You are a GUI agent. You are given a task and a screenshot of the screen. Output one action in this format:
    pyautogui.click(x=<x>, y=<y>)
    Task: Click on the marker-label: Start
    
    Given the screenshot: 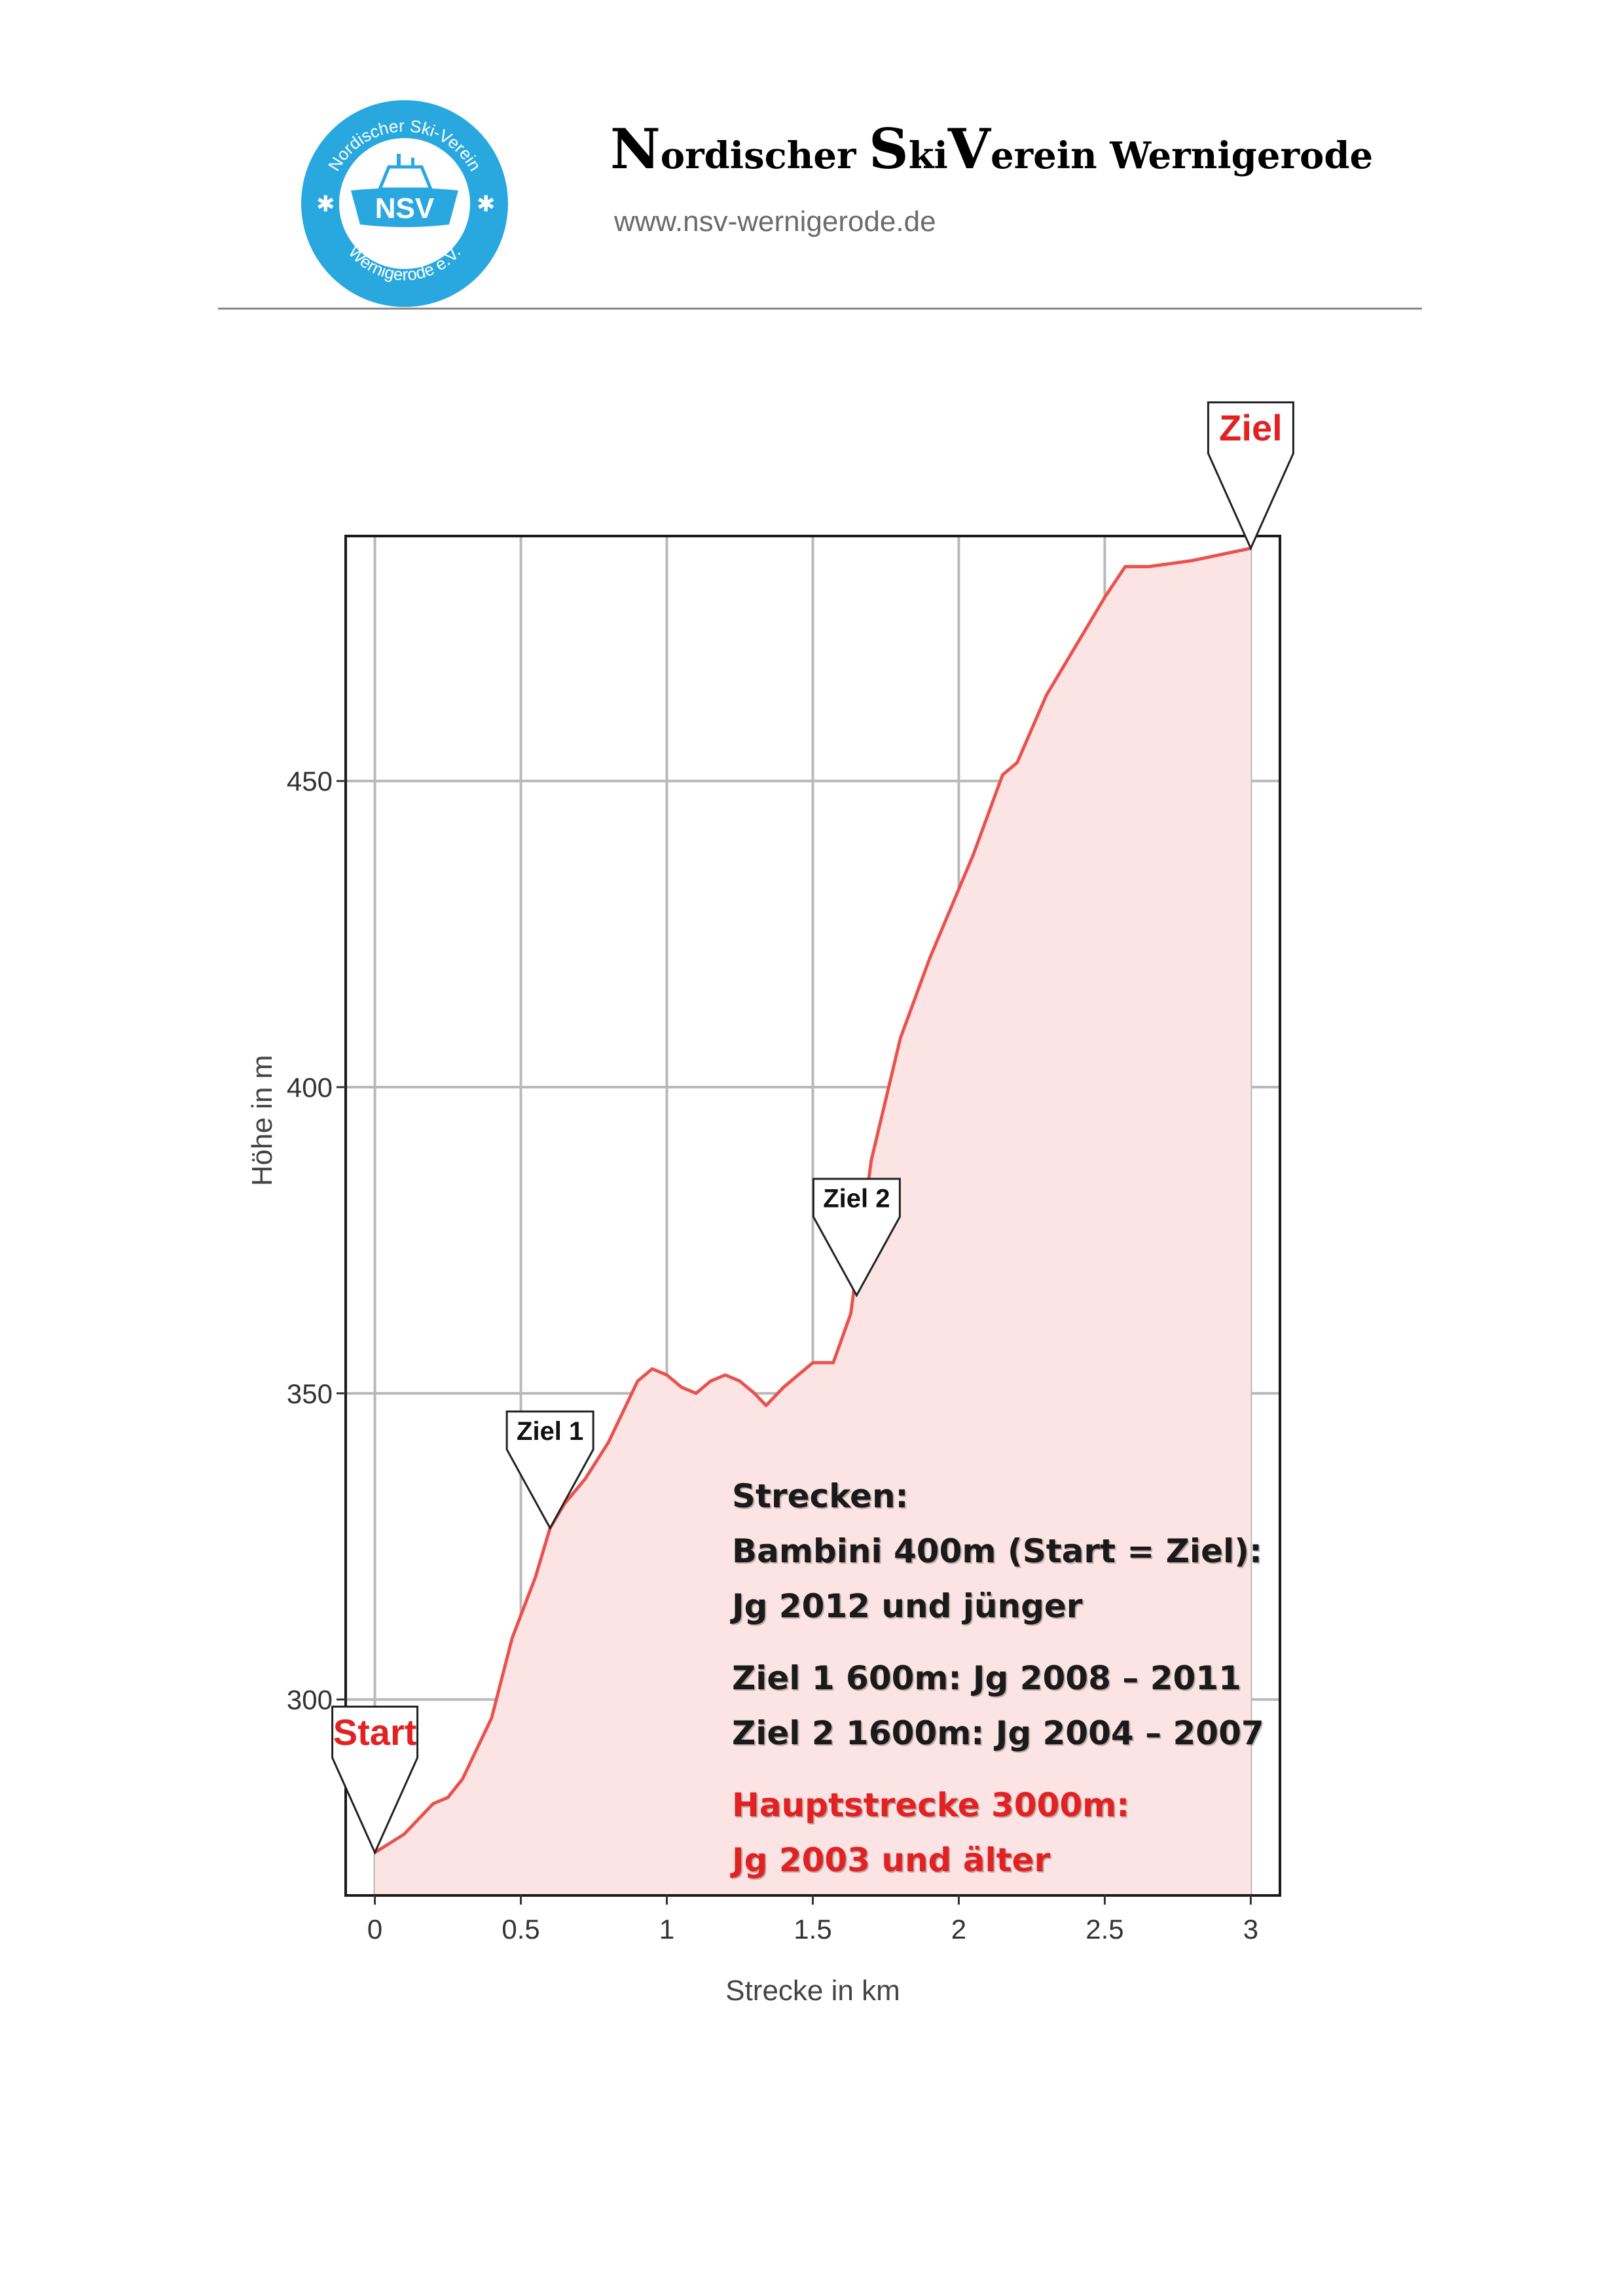 What is the action you would take?
    pyautogui.click(x=375, y=1733)
    